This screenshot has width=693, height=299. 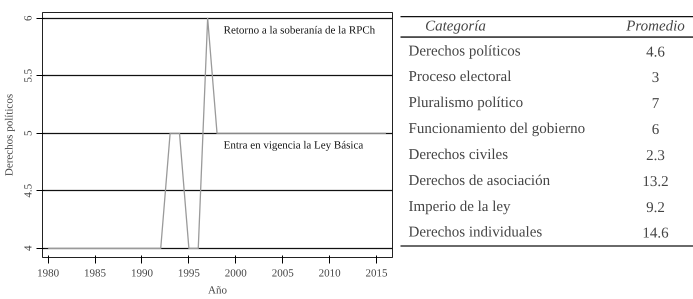 What do you see at coordinates (460, 206) in the screenshot?
I see `category-label: Imperio de la ley` at bounding box center [460, 206].